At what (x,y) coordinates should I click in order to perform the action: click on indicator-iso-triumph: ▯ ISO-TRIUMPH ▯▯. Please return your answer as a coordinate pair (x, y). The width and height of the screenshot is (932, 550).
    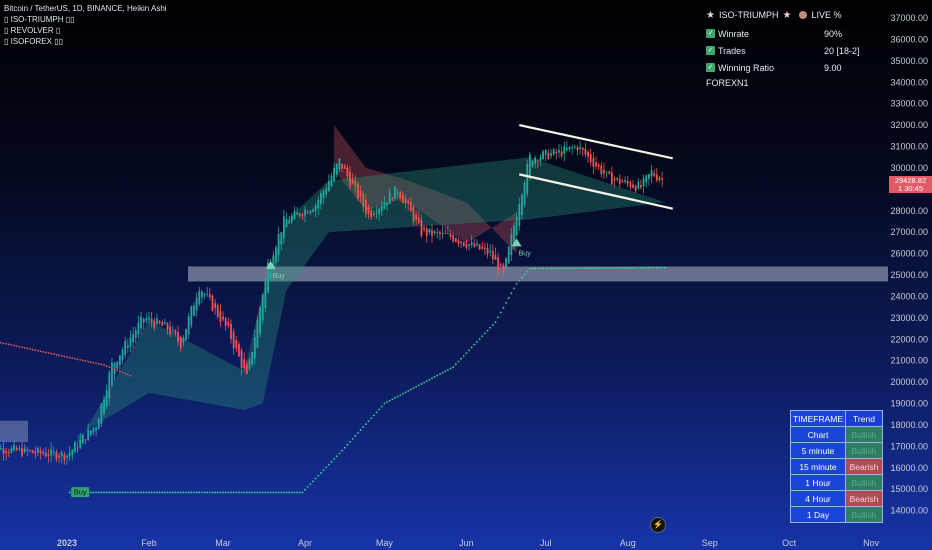
    Looking at the image, I should click on (39, 19).